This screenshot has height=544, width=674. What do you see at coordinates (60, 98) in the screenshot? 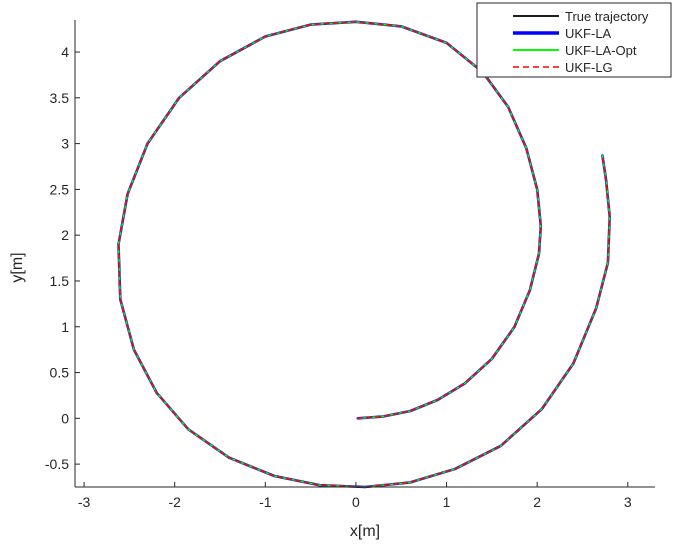
I see `y-tick-label: 3.5` at bounding box center [60, 98].